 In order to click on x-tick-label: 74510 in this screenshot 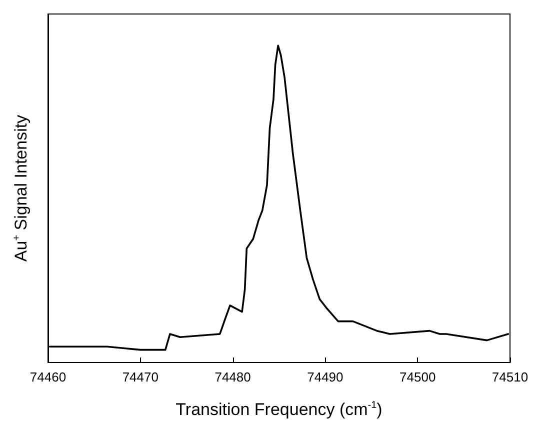, I will do `click(510, 377)`.